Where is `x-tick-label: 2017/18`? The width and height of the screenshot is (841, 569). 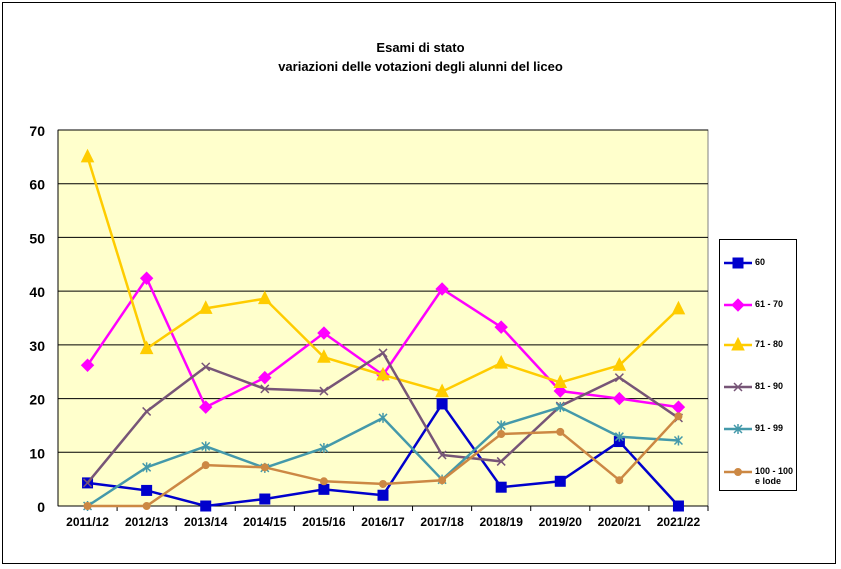 x-tick-label: 2017/18 is located at coordinates (442, 522).